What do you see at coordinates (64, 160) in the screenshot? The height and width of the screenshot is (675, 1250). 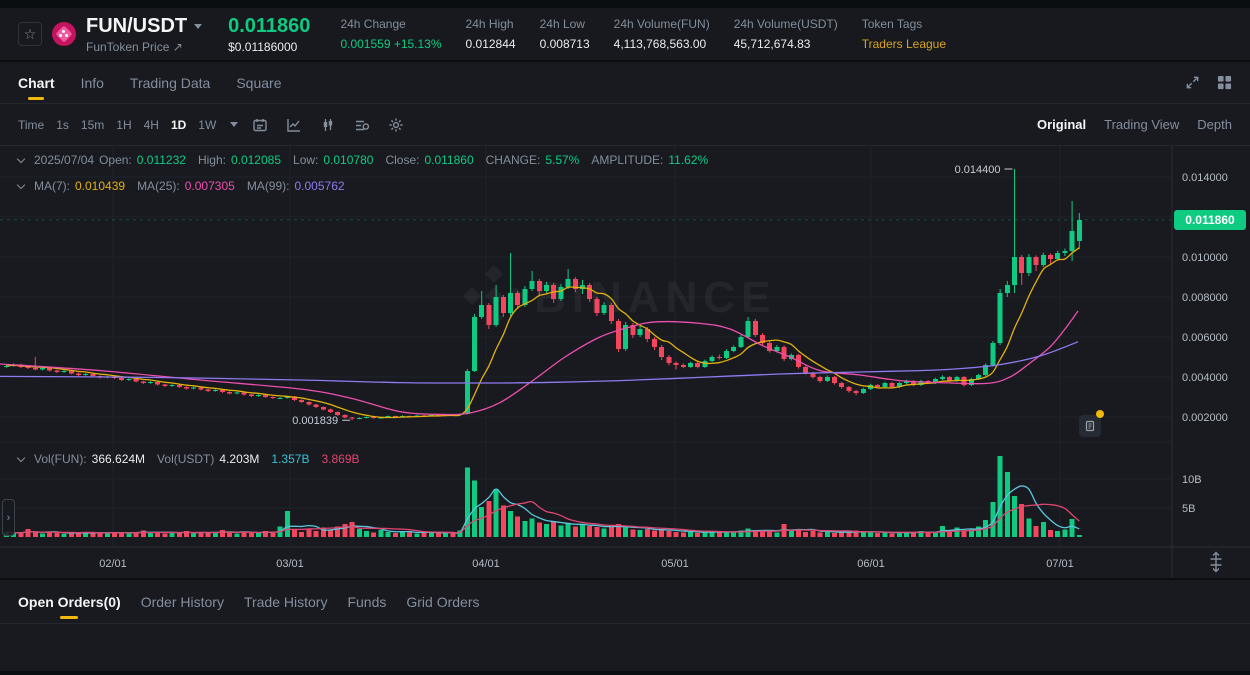 I see `legend-date: 2025/07/04` at bounding box center [64, 160].